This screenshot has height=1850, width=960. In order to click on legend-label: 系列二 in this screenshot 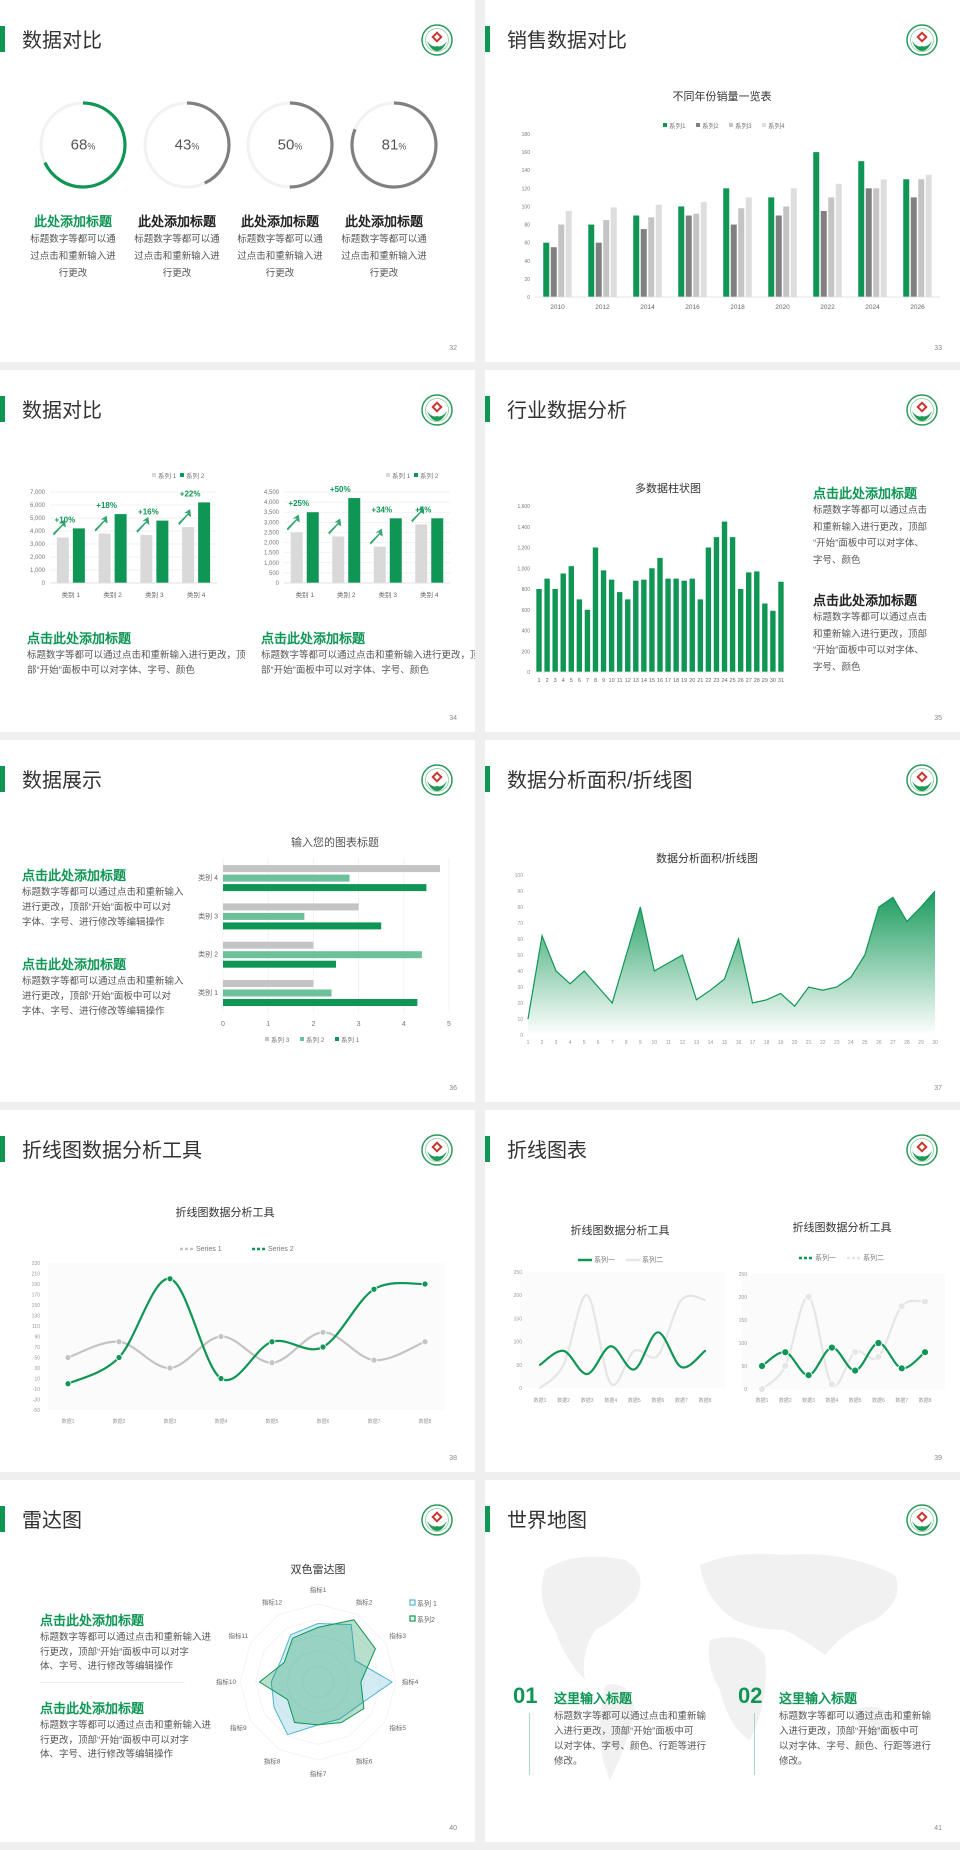, I will do `click(873, 1257)`.